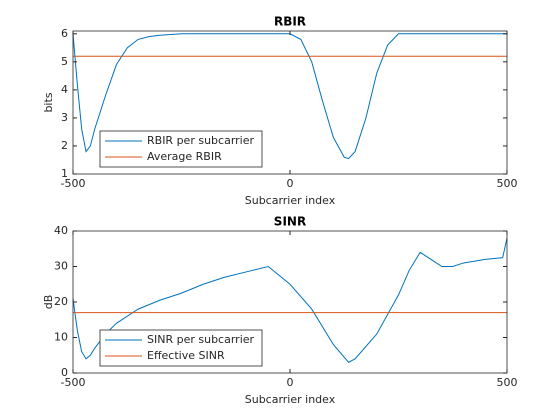 The image size is (560, 420). What do you see at coordinates (184, 156) in the screenshot?
I see `legend-label: Average RBIR` at bounding box center [184, 156].